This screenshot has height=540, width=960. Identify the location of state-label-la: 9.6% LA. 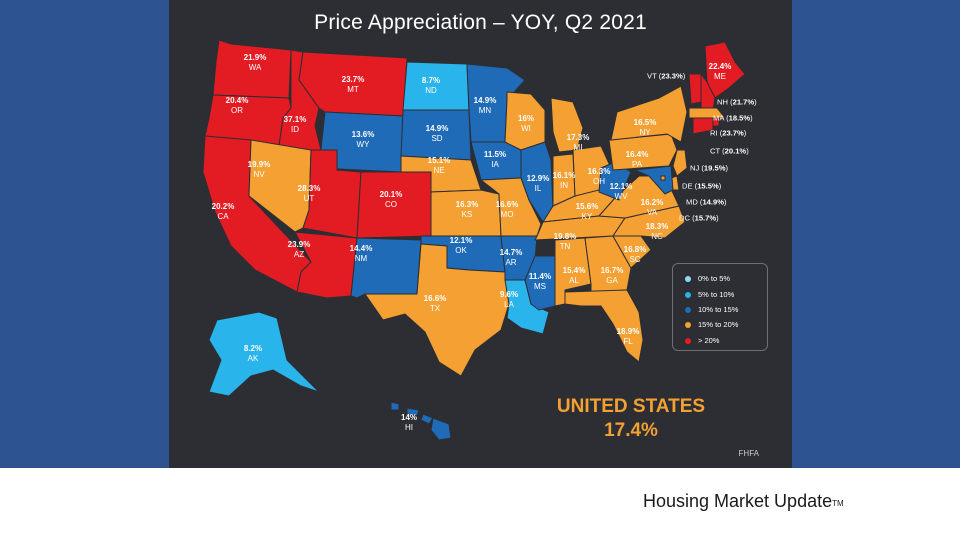
(509, 300).